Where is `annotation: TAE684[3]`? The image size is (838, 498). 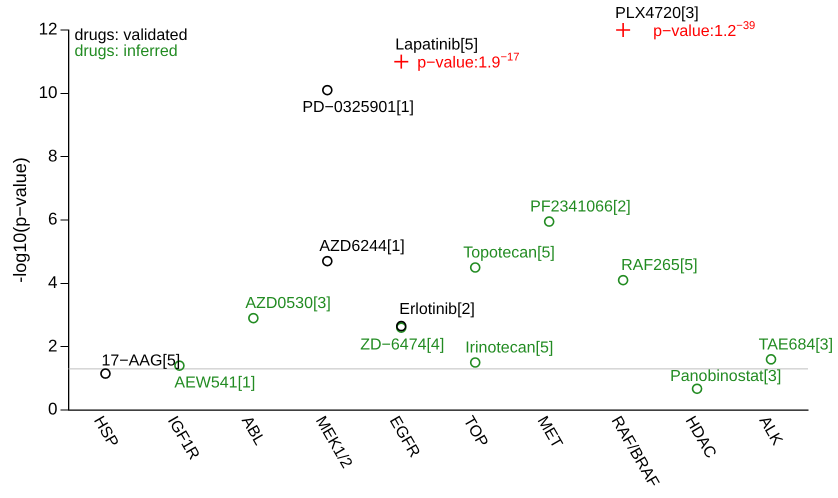
annotation: TAE684[3] is located at coordinates (796, 345).